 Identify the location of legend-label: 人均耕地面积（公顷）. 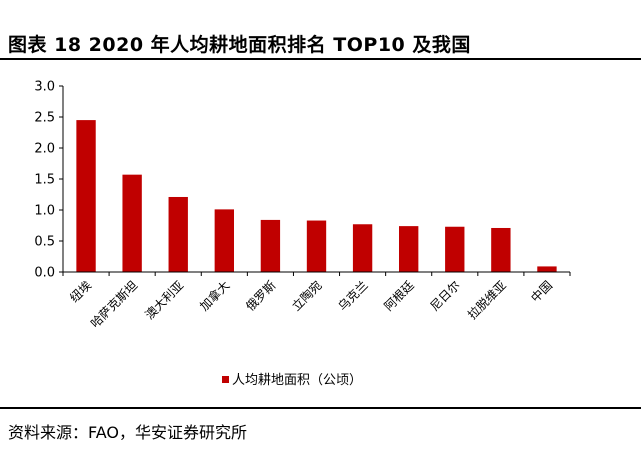
(297, 380).